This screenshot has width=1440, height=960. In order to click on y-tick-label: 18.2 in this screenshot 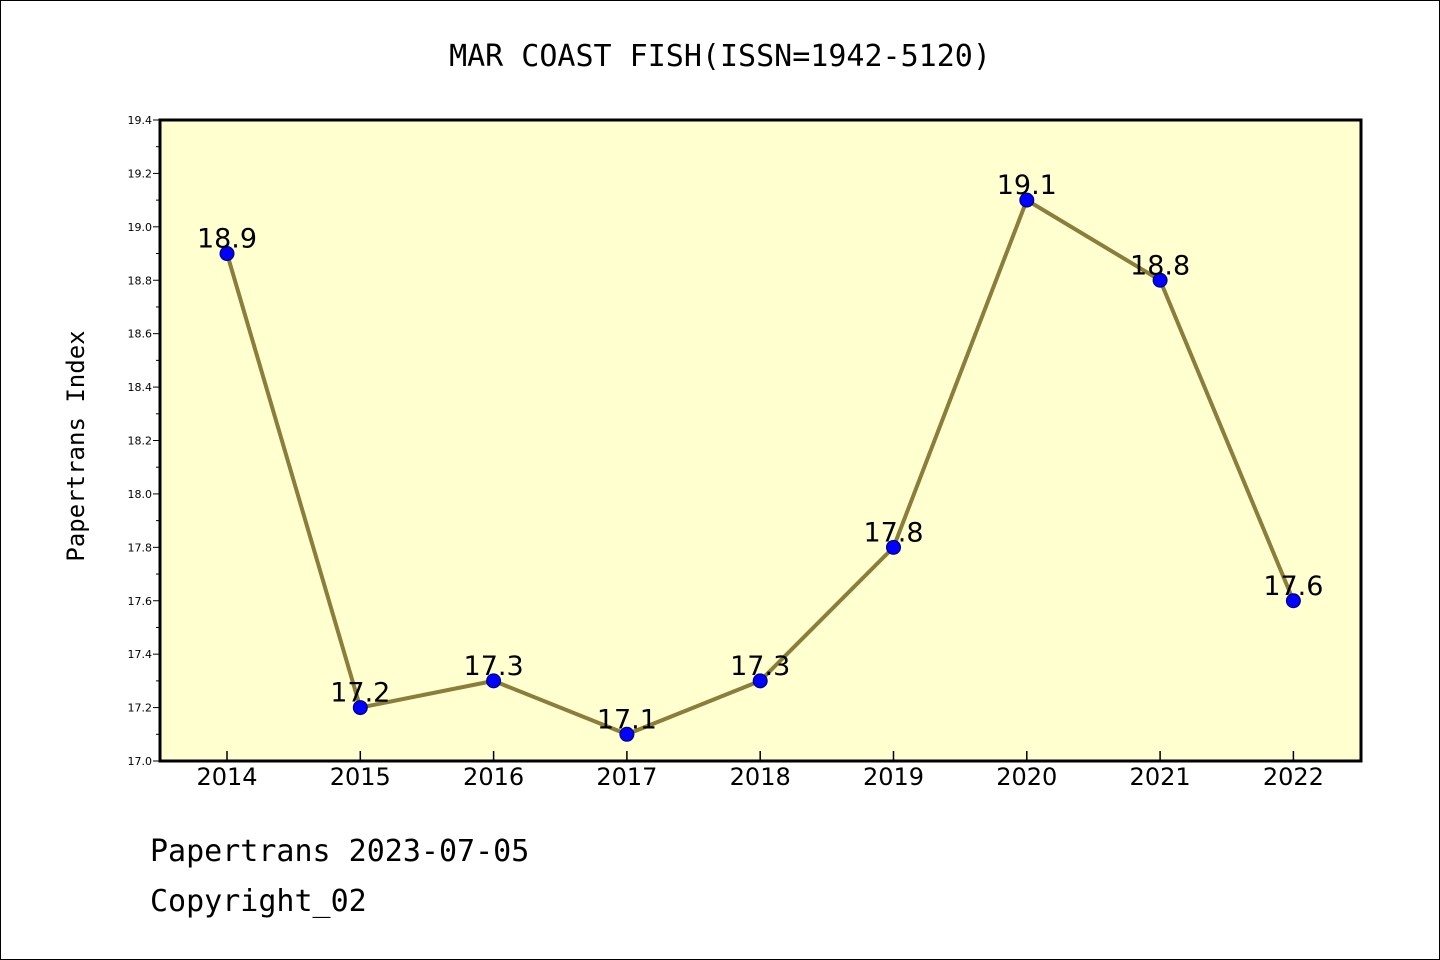, I will do `click(140, 441)`.